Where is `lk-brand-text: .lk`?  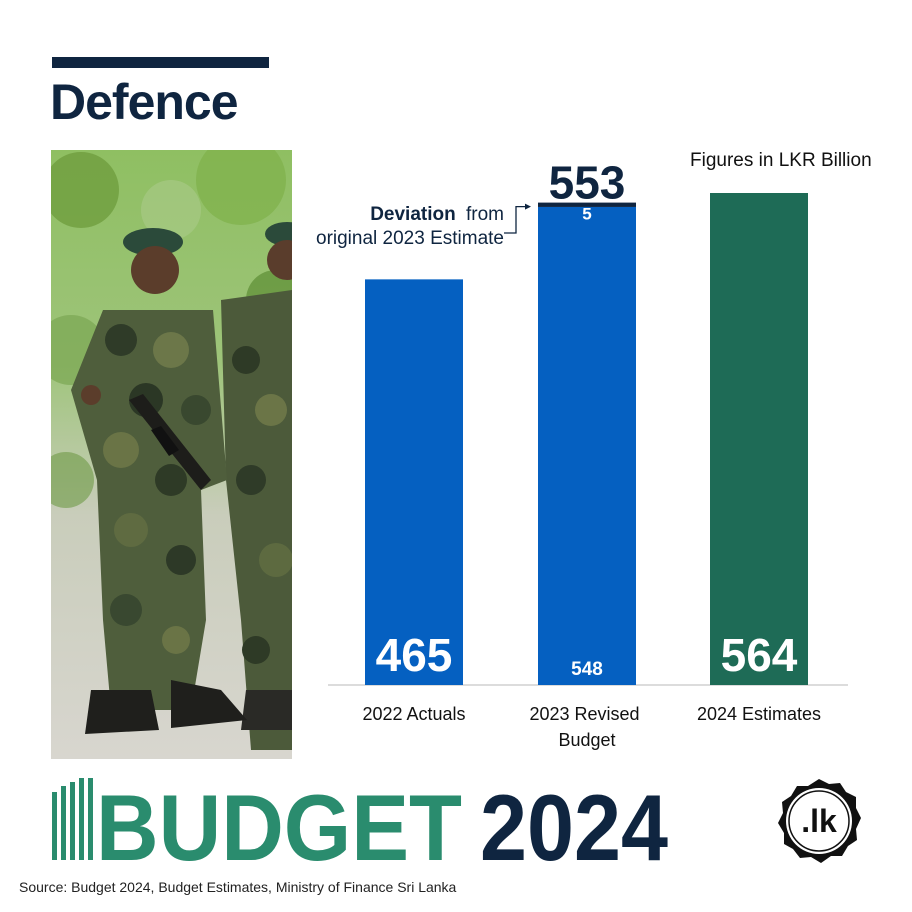
lk-brand-text: .lk is located at coordinates (819, 821).